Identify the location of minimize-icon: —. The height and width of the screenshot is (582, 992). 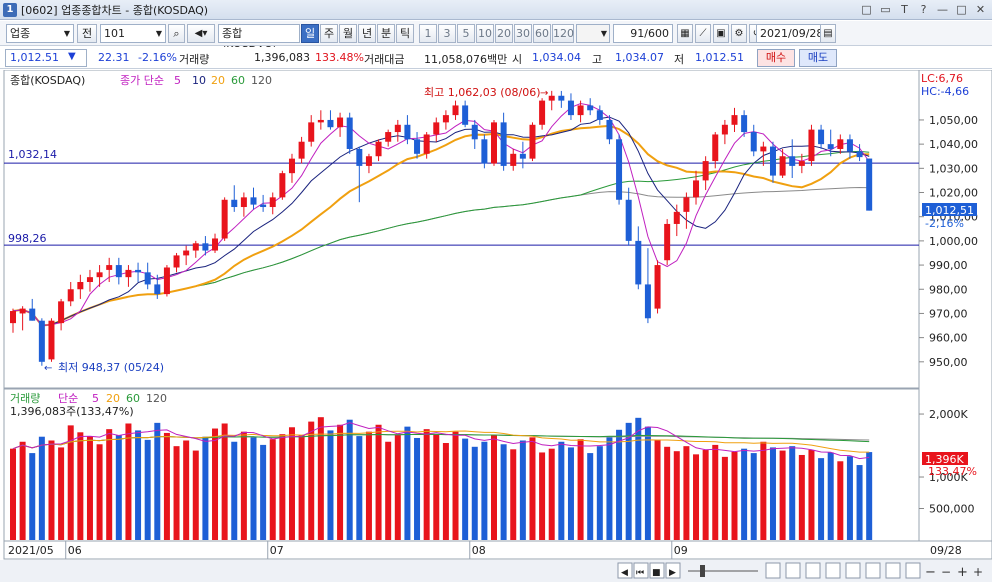
(942, 9).